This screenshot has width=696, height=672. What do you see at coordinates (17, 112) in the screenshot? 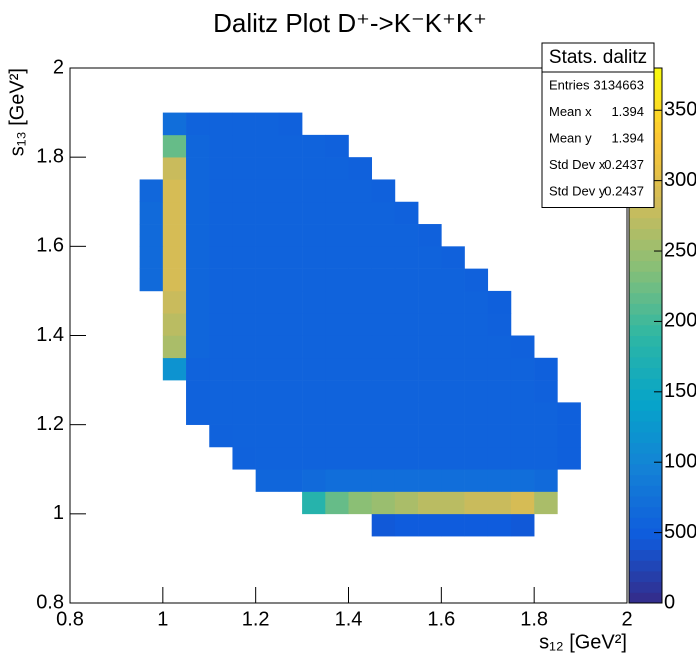
I see `y-axis-label: s₁₃ [GeV²]` at bounding box center [17, 112].